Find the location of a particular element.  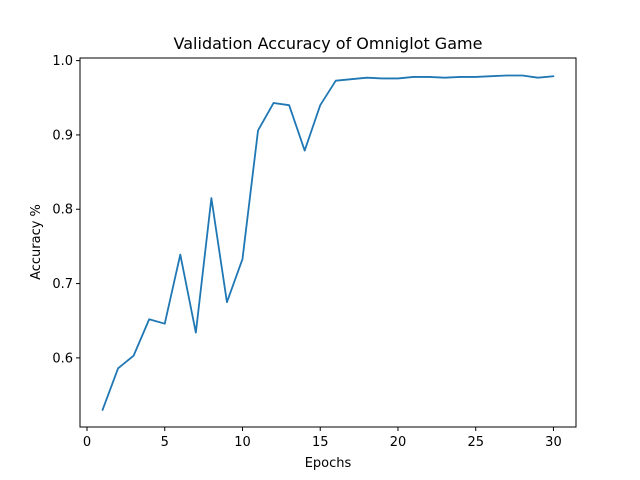

y-tick-label: 1.0 is located at coordinates (62, 61).